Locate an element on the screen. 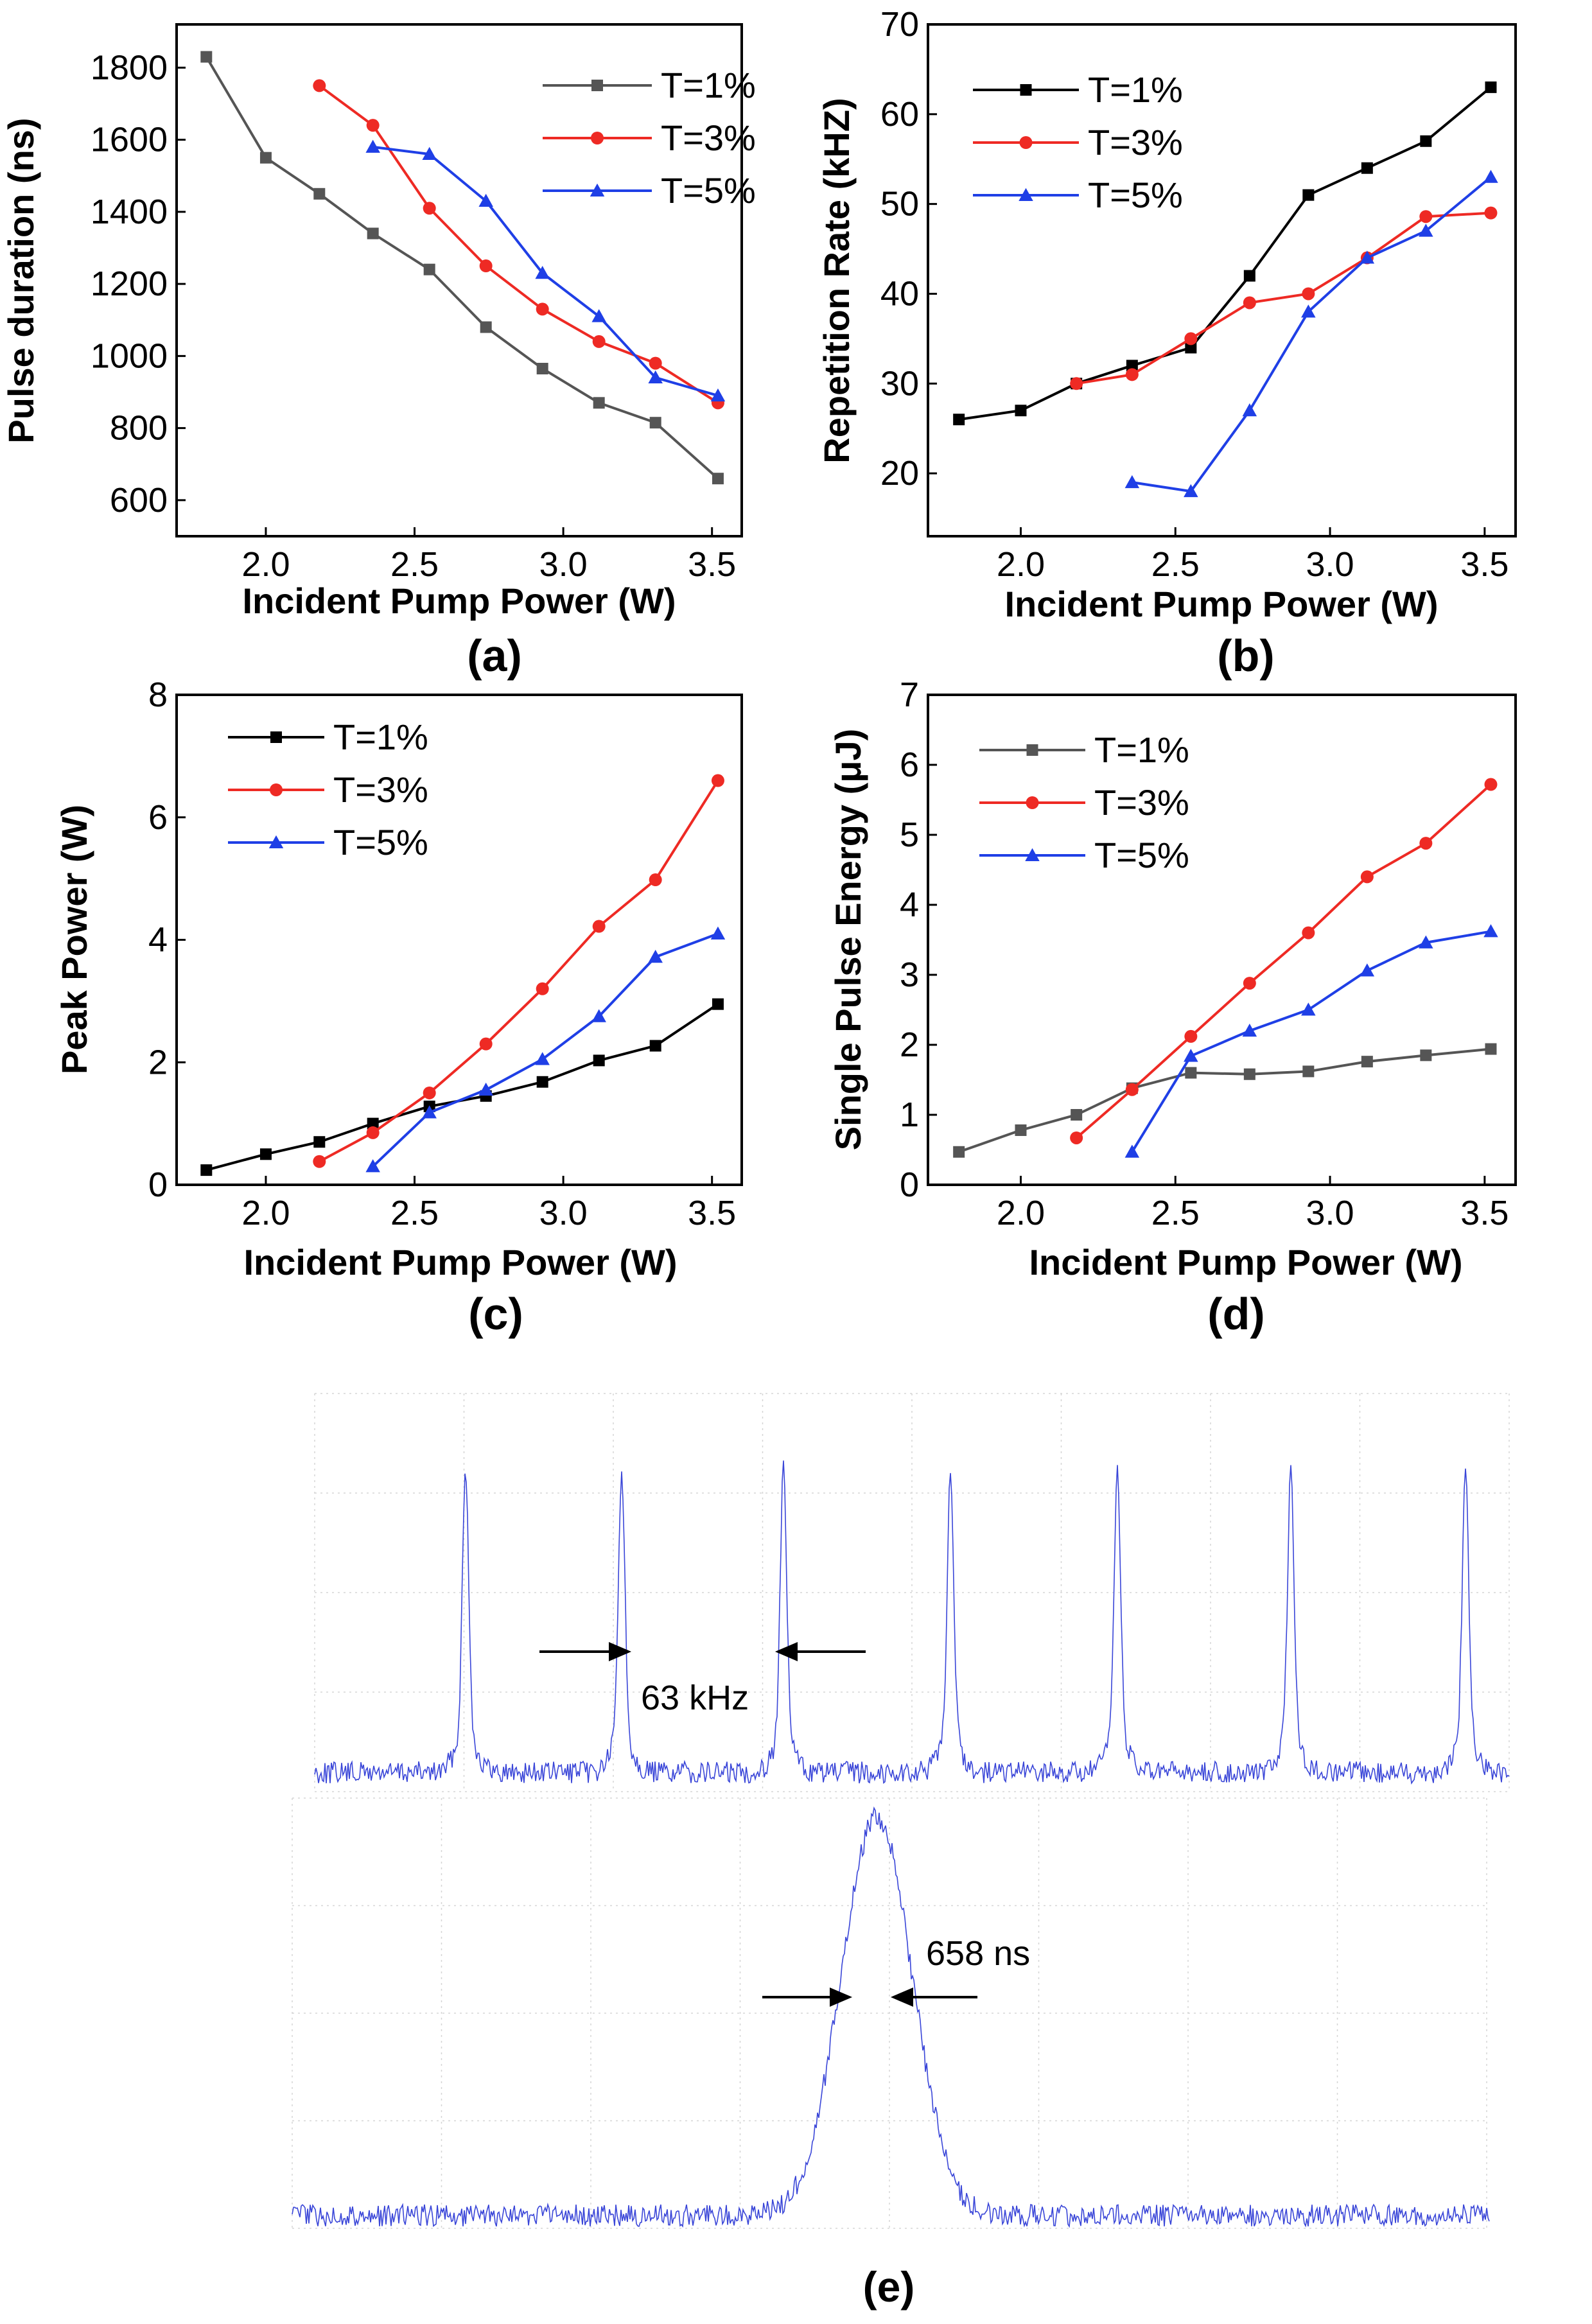 This screenshot has height=2324, width=1592. y-tick-label: 6 is located at coordinates (158, 817).